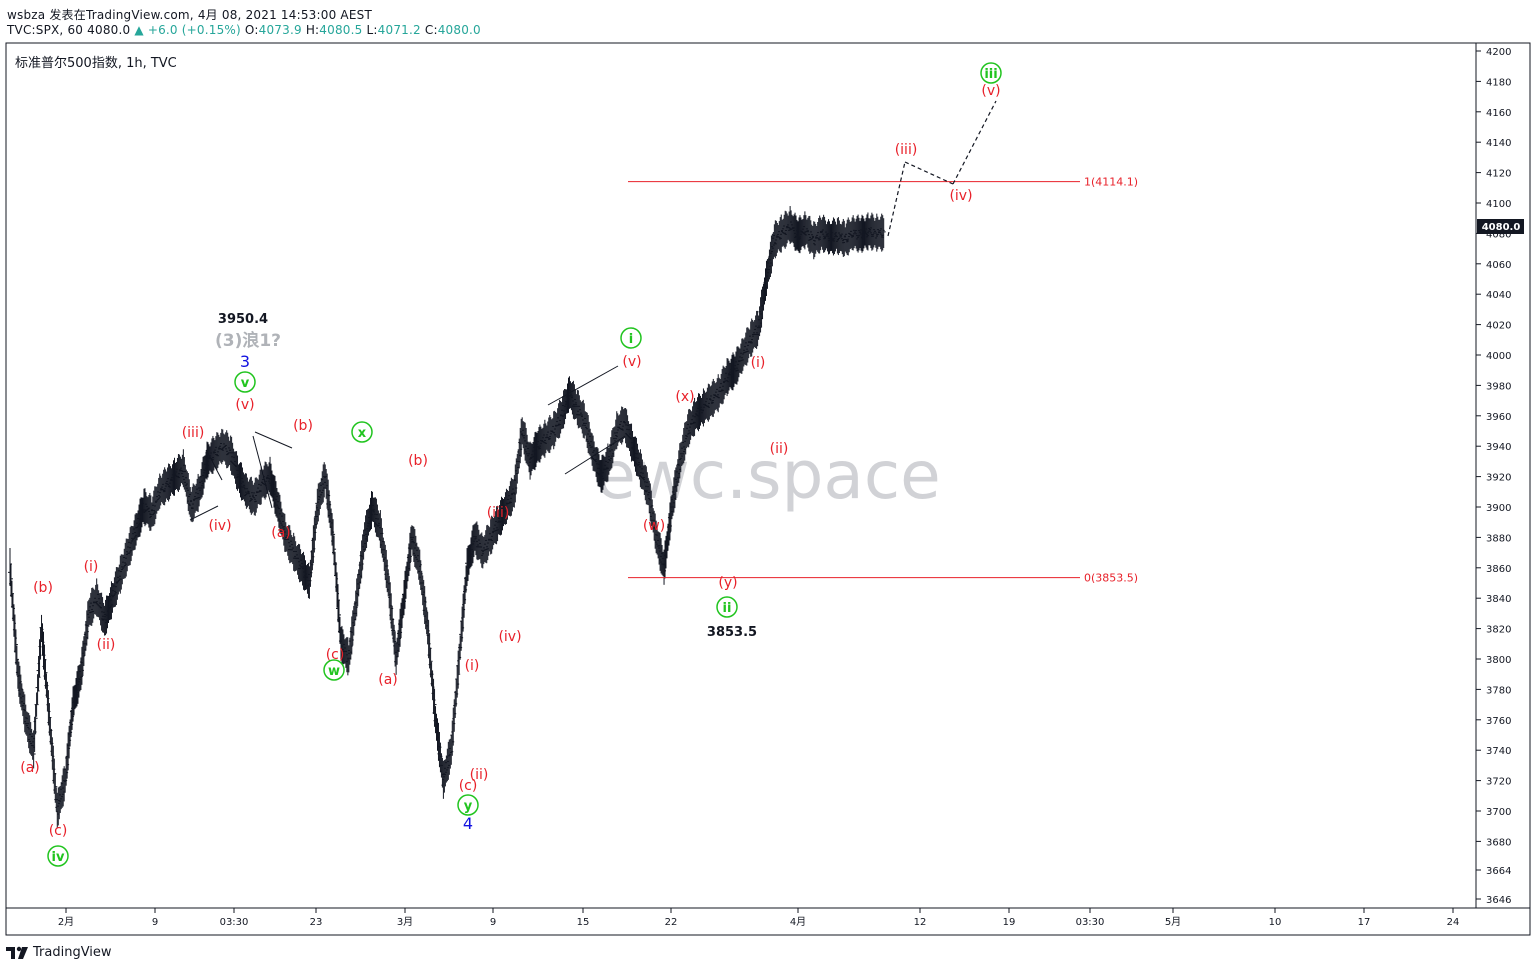 Image resolution: width=1537 pixels, height=973 pixels. What do you see at coordinates (58, 831) in the screenshot?
I see `wave-label-red: (c)` at bounding box center [58, 831].